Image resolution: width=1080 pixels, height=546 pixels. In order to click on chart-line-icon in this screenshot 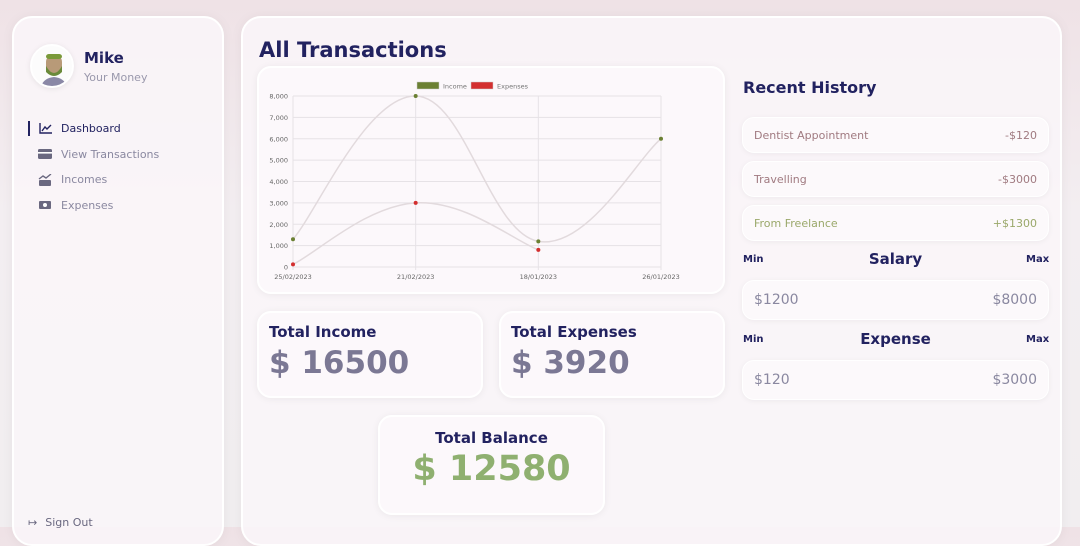, I will do `click(45, 129)`.